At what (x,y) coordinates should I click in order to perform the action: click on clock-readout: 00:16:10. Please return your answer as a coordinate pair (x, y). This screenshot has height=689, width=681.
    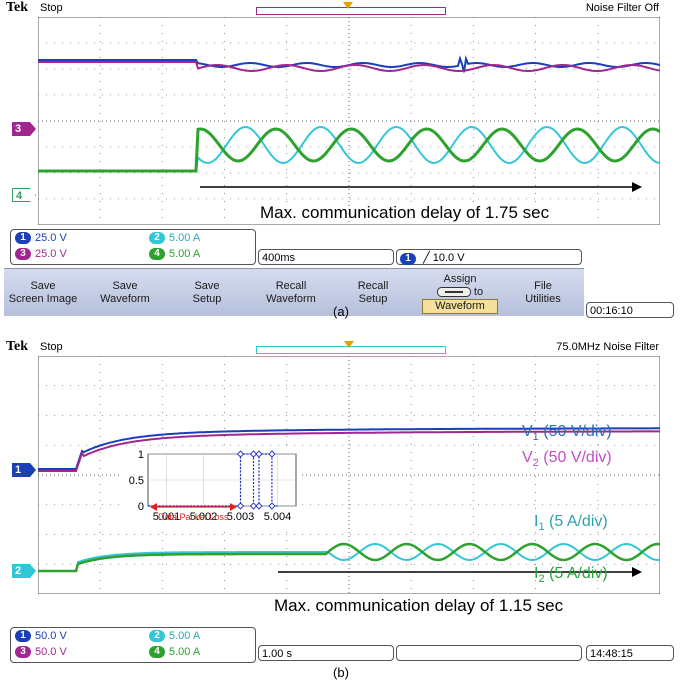
    Looking at the image, I should click on (630, 310).